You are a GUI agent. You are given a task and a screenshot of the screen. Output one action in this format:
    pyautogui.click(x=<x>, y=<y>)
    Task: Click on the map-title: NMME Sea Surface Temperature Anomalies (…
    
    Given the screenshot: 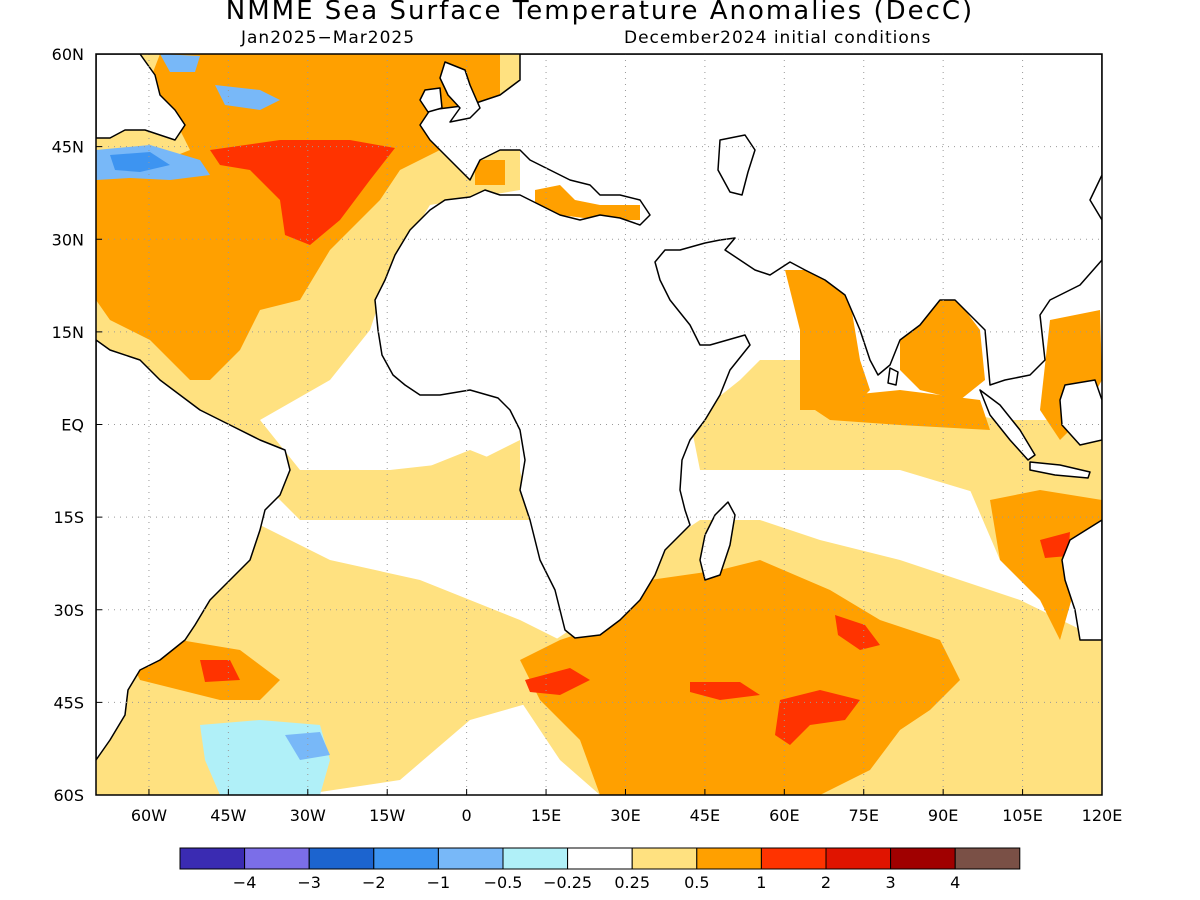 What is the action you would take?
    pyautogui.click(x=600, y=13)
    